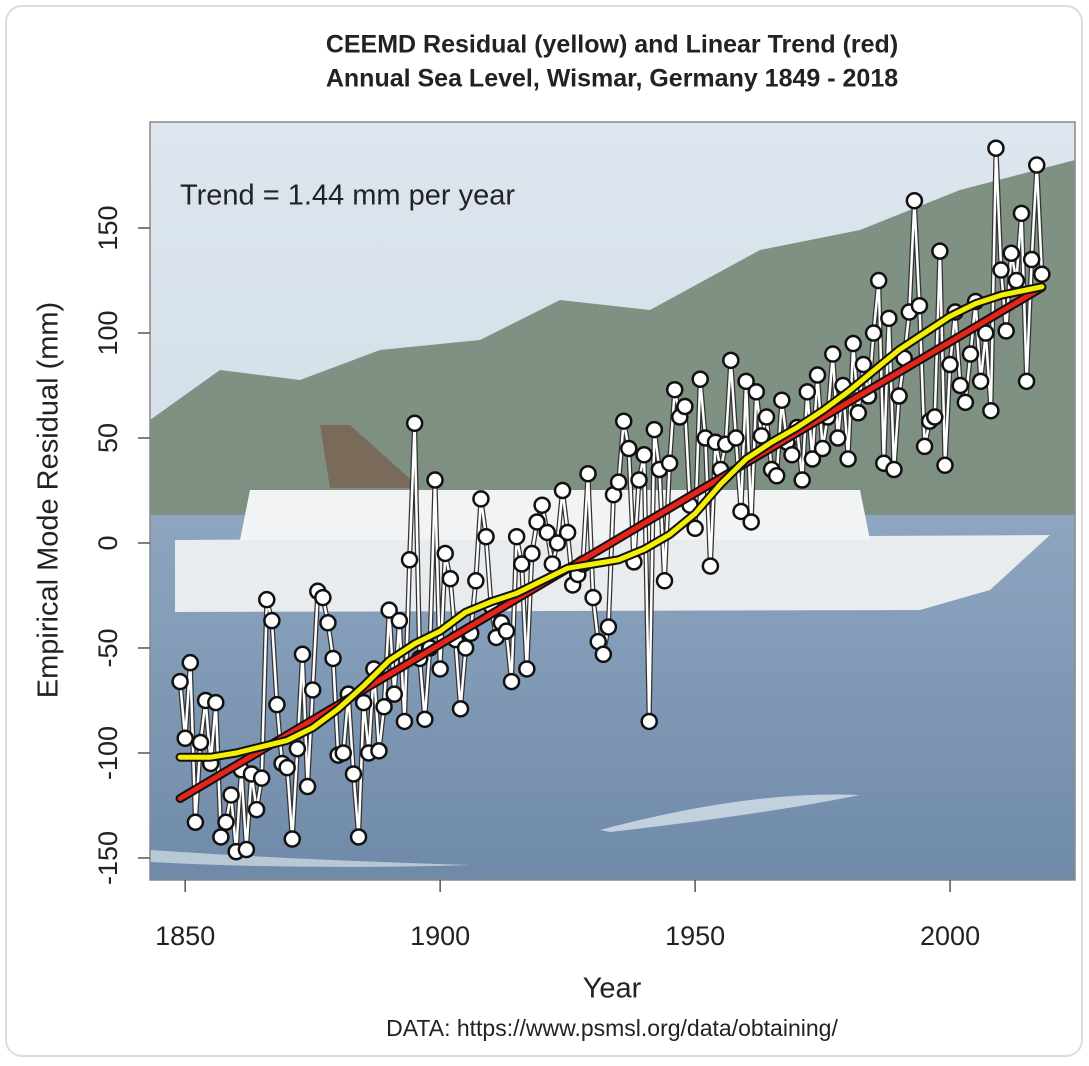 The height and width of the screenshot is (1066, 1089). I want to click on y-axis-label: Empirical Mode Residual (mm), so click(49, 500).